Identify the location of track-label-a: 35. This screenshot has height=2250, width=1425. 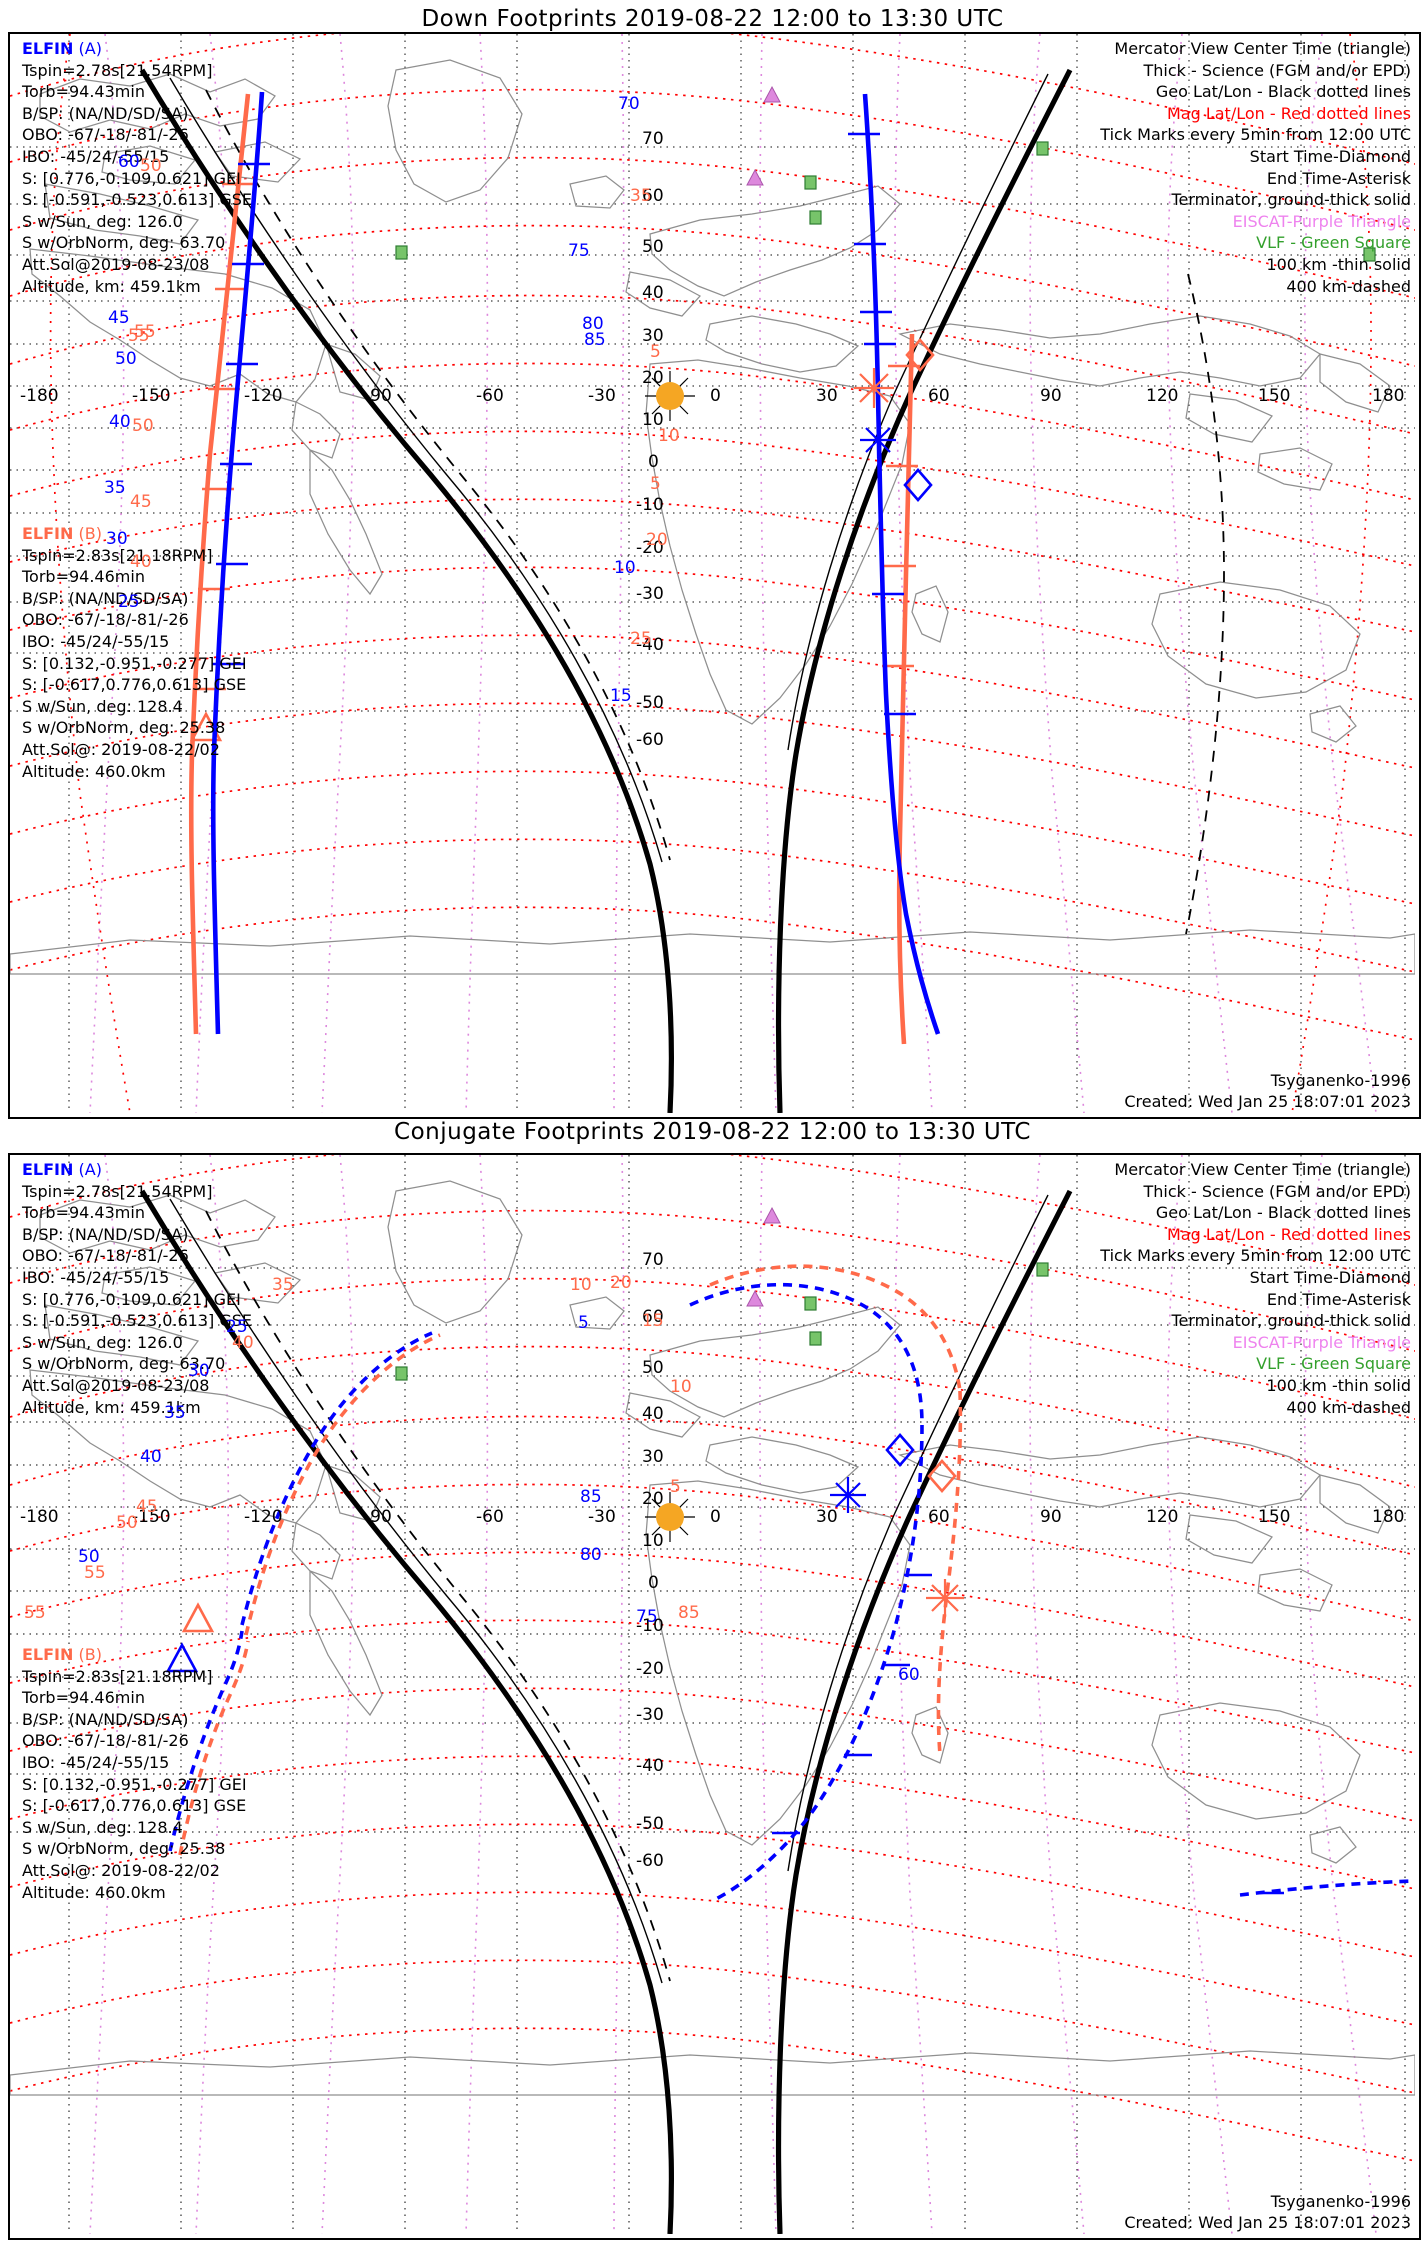
(175, 1413).